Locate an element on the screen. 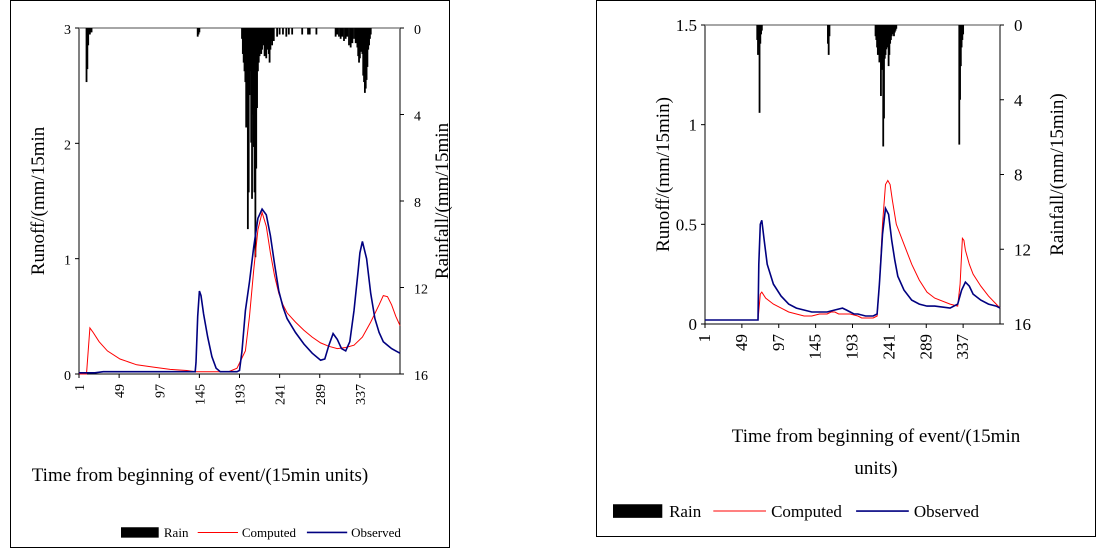 Image resolution: width=1101 pixels, height=555 pixels. x-axis-title-line2: units) is located at coordinates (875, 468).